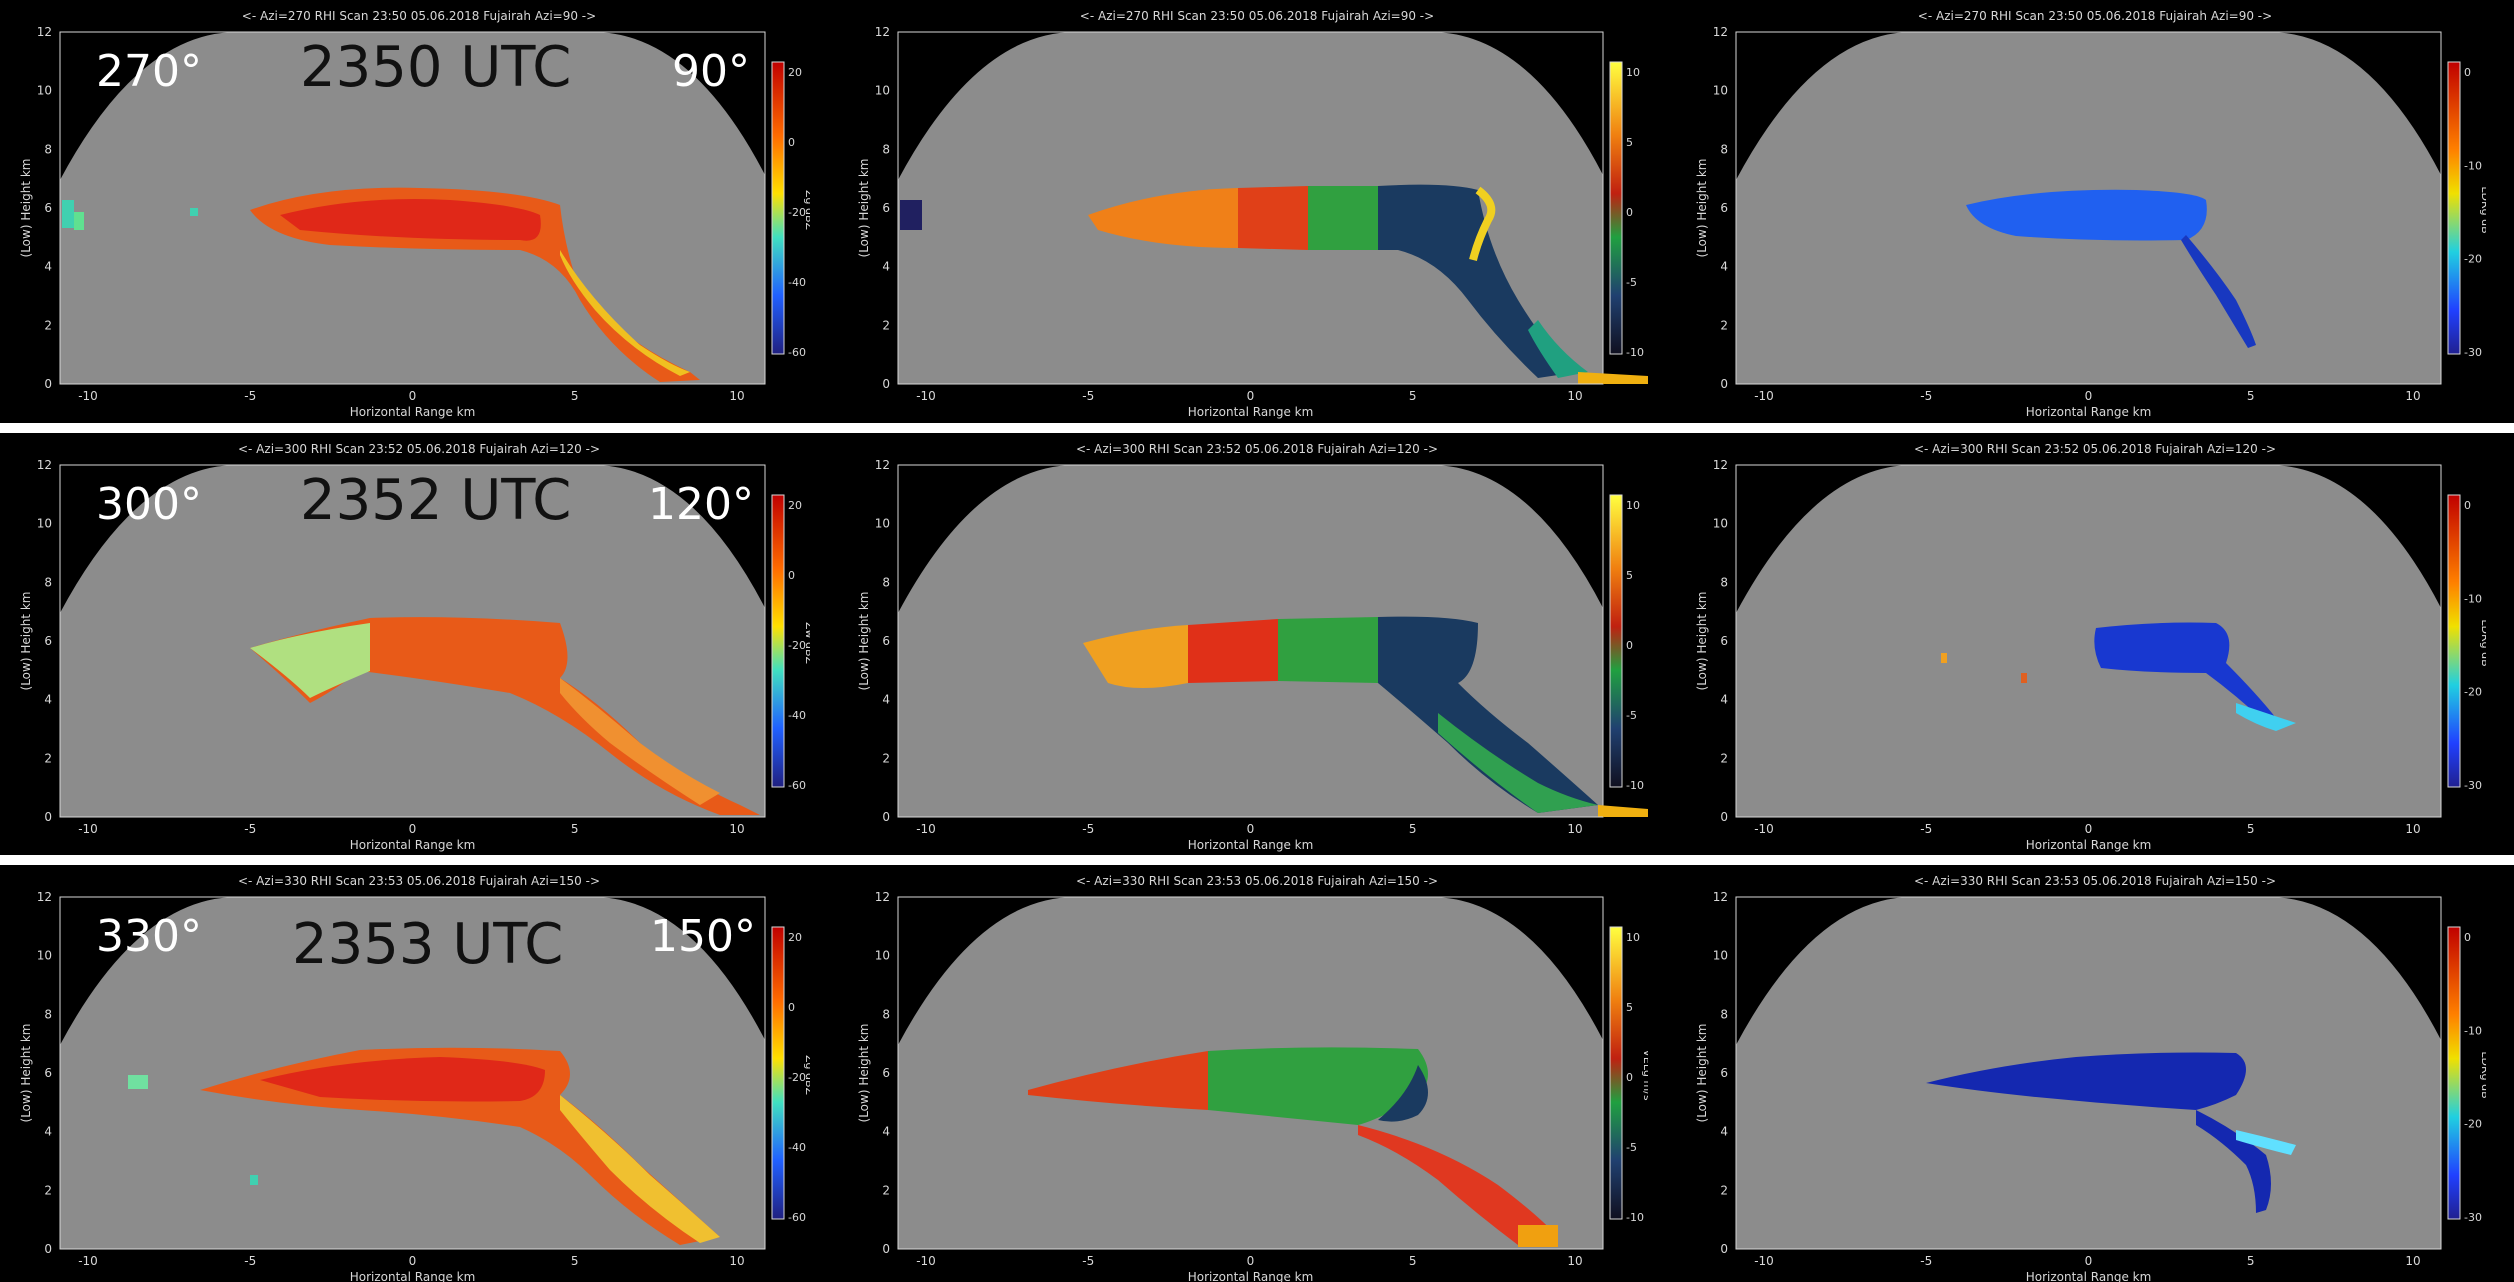  I want to click on reflectivity-colorbar: 20 0 -20 -40 -60 Zg dBZ, so click(790, 210).